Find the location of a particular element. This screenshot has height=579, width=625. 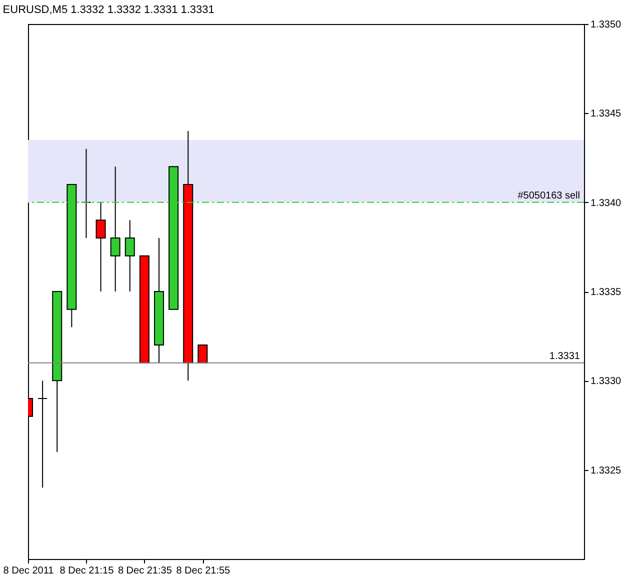

y-tick-label: 1.3335 is located at coordinates (606, 292).